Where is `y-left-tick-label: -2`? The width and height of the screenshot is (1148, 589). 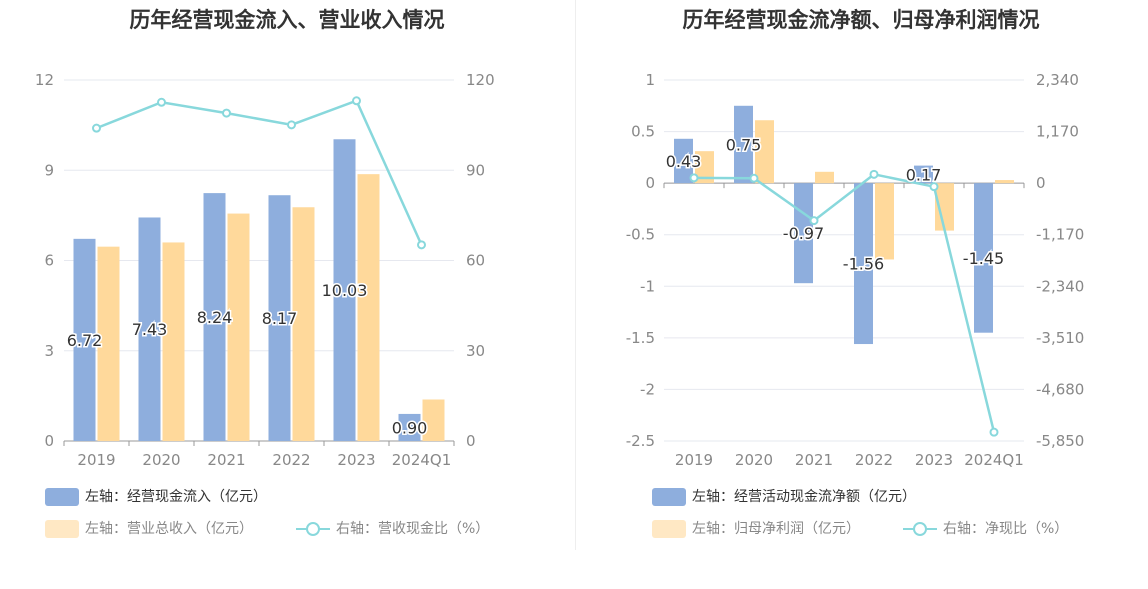
y-left-tick-label: -2 is located at coordinates (647, 389).